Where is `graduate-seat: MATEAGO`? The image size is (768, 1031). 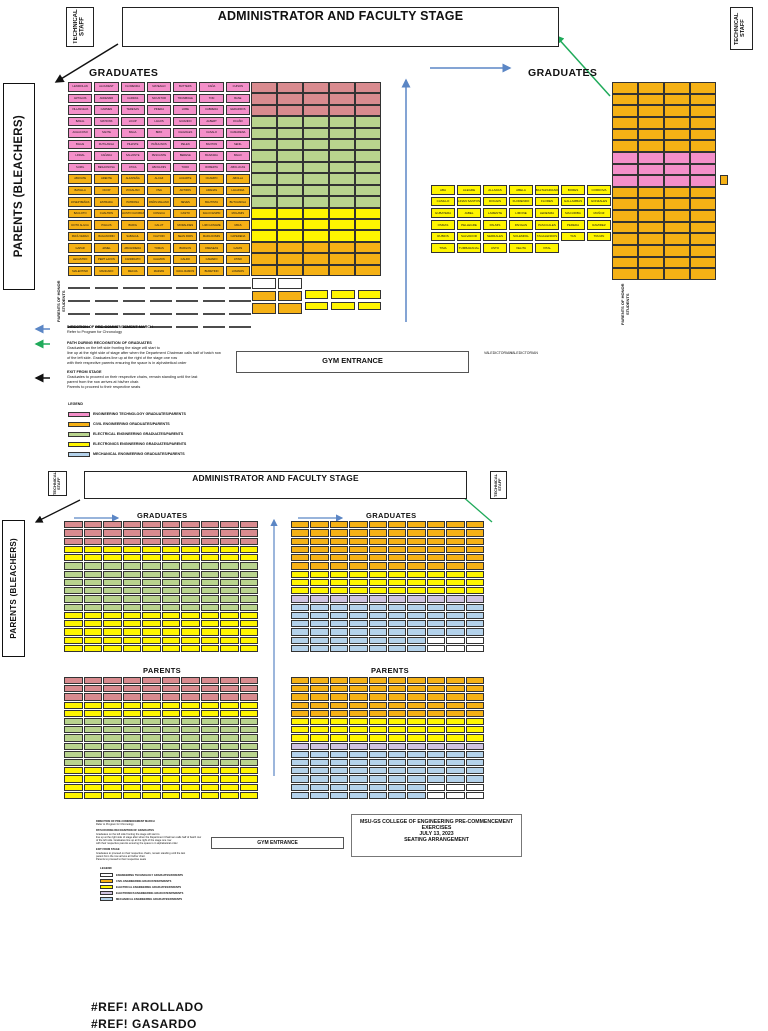
graduate-seat: MATEAGO is located at coordinates (159, 87).